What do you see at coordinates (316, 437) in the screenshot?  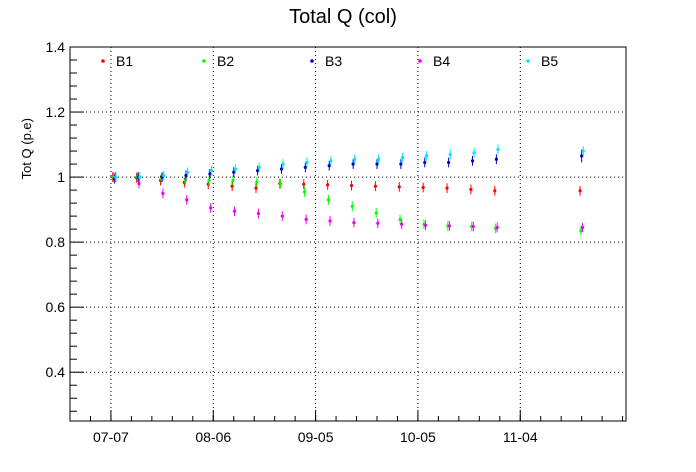 I see `x-tick-label: 09-05` at bounding box center [316, 437].